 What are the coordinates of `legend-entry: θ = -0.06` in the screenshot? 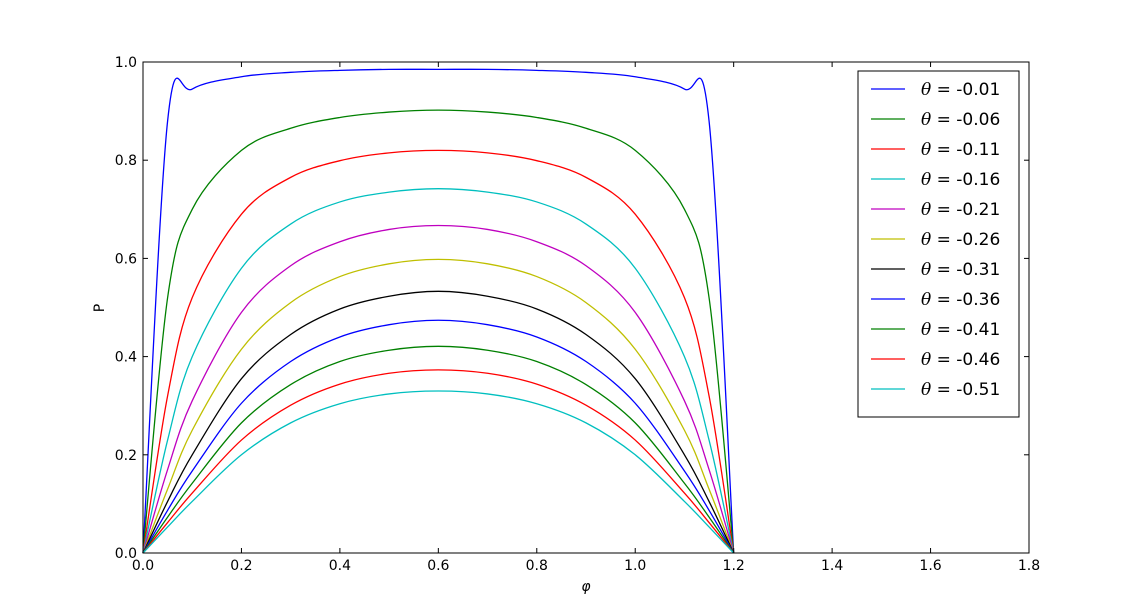 It's located at (960, 120).